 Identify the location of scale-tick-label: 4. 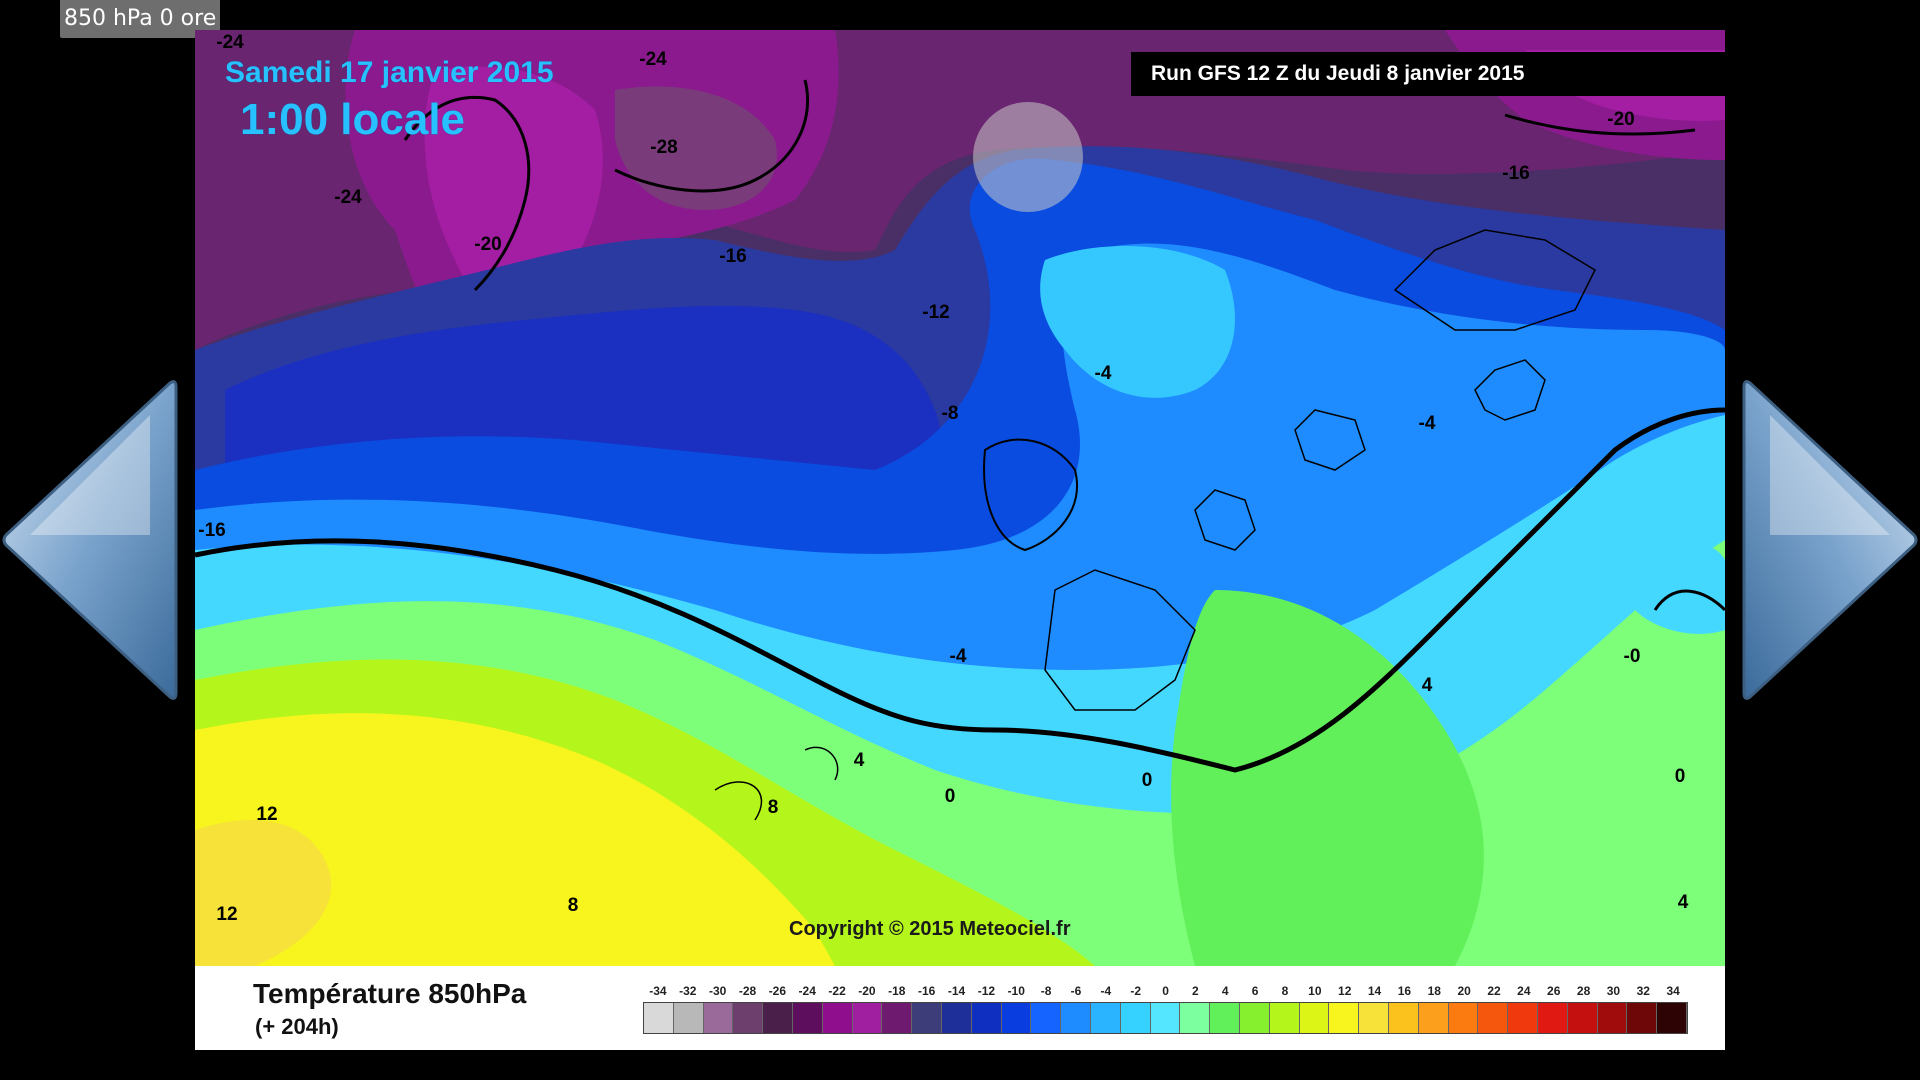
(1225, 991).